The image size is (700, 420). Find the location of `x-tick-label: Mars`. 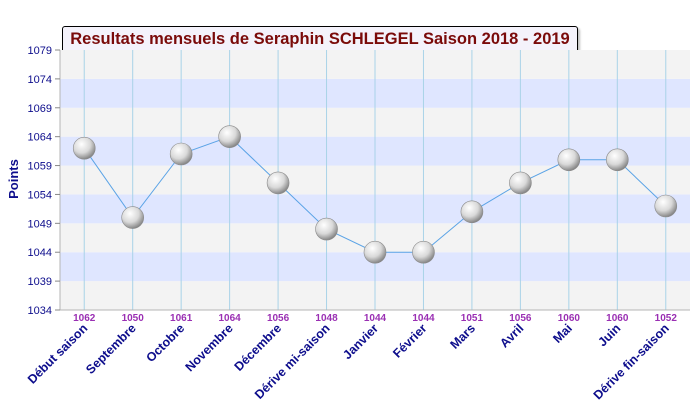

x-tick-label: Mars is located at coordinates (463, 336).